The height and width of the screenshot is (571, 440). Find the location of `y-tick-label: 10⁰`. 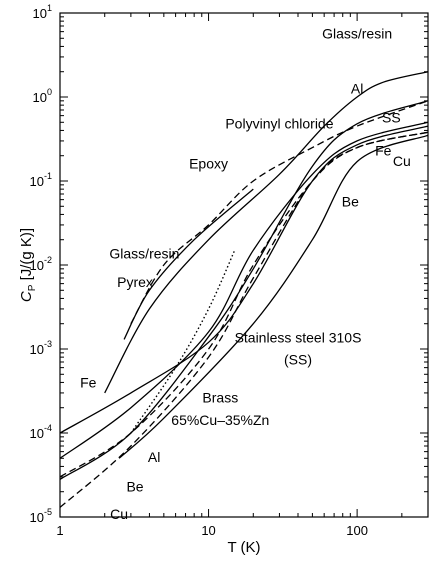

y-tick-label: 10⁰ is located at coordinates (42, 96).